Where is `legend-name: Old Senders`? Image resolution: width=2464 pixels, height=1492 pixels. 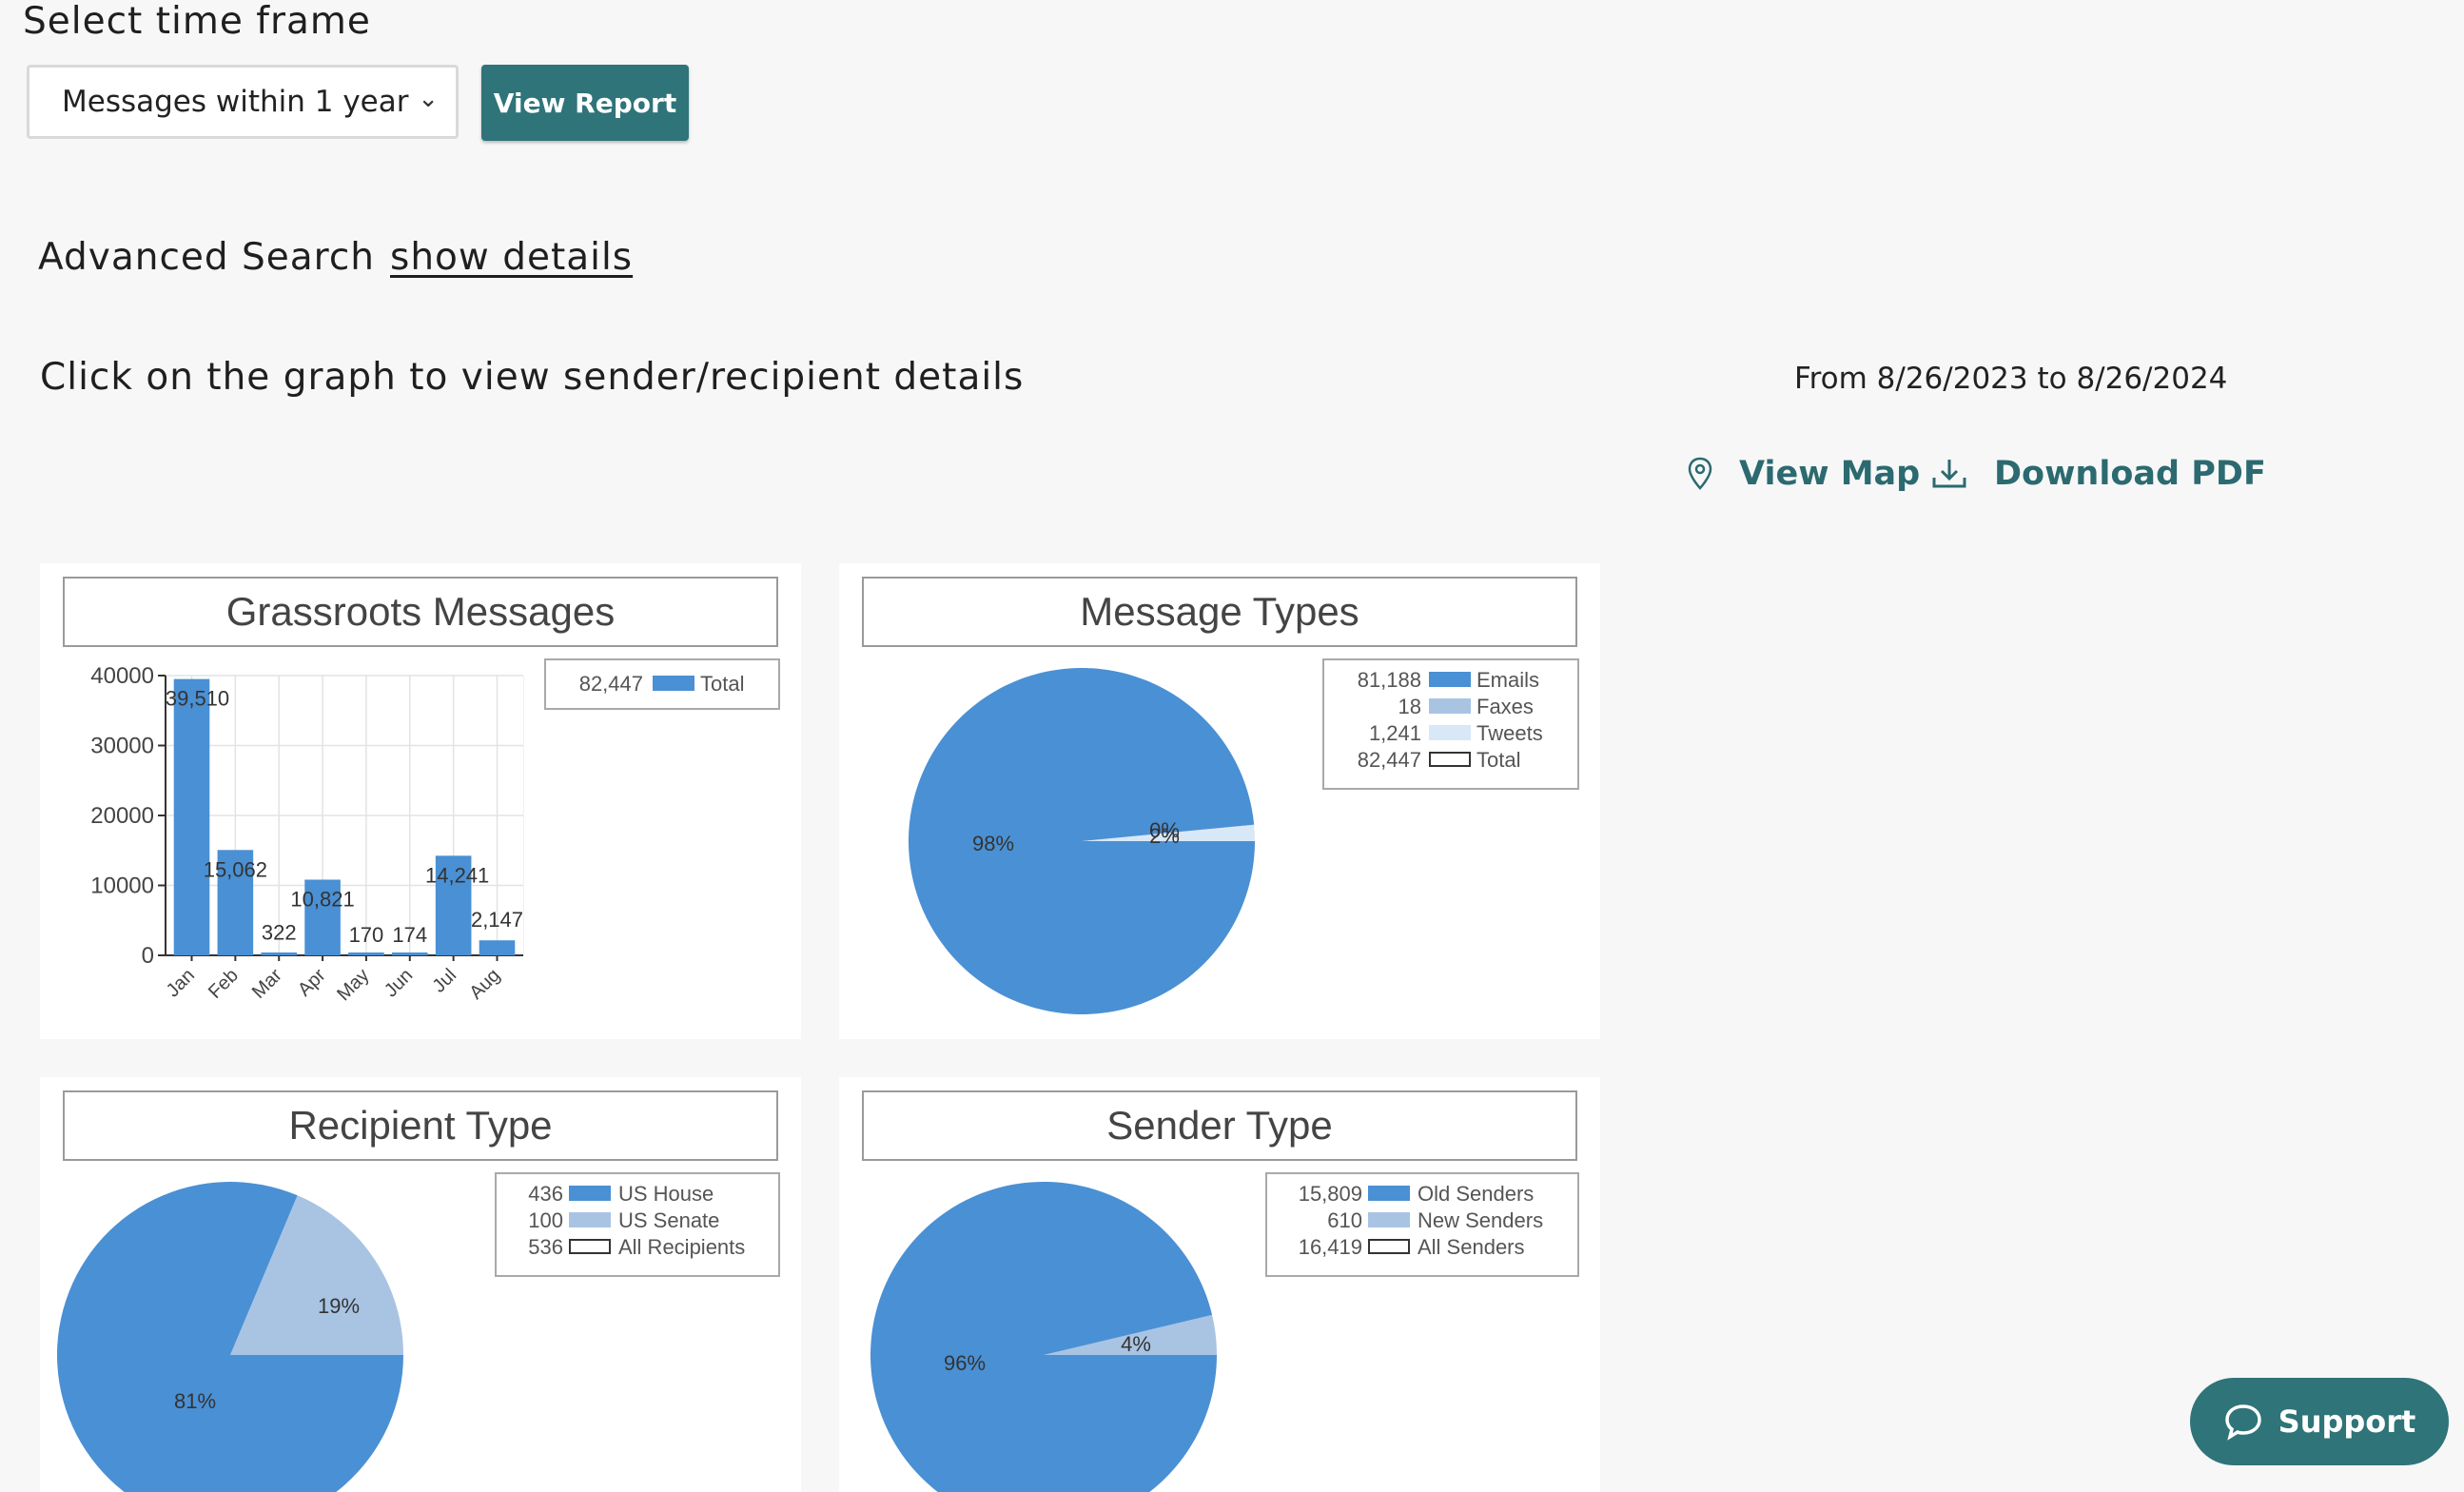 legend-name: Old Senders is located at coordinates (1476, 1194).